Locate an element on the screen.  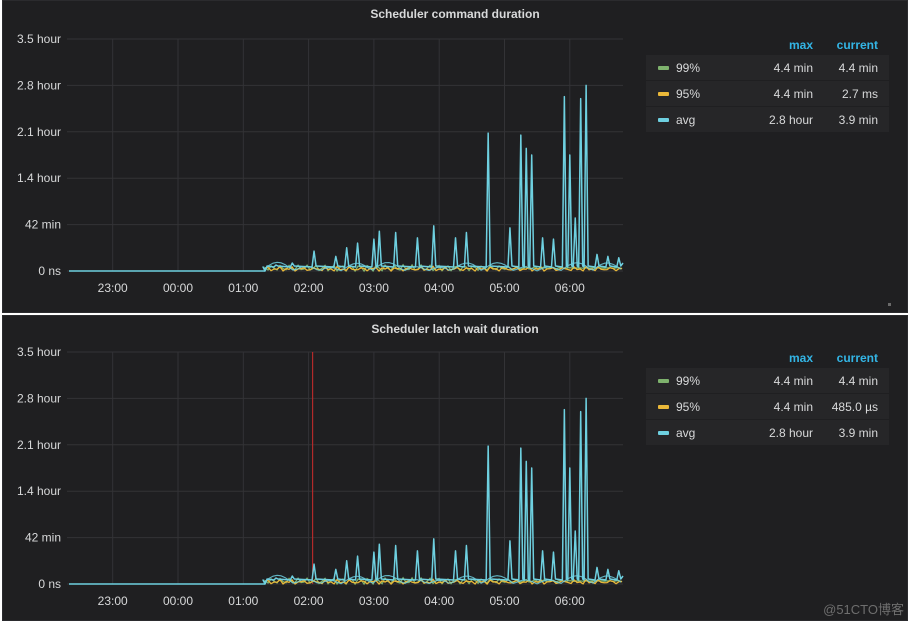
legend-current-value: 485.0 µs is located at coordinates (854, 407).